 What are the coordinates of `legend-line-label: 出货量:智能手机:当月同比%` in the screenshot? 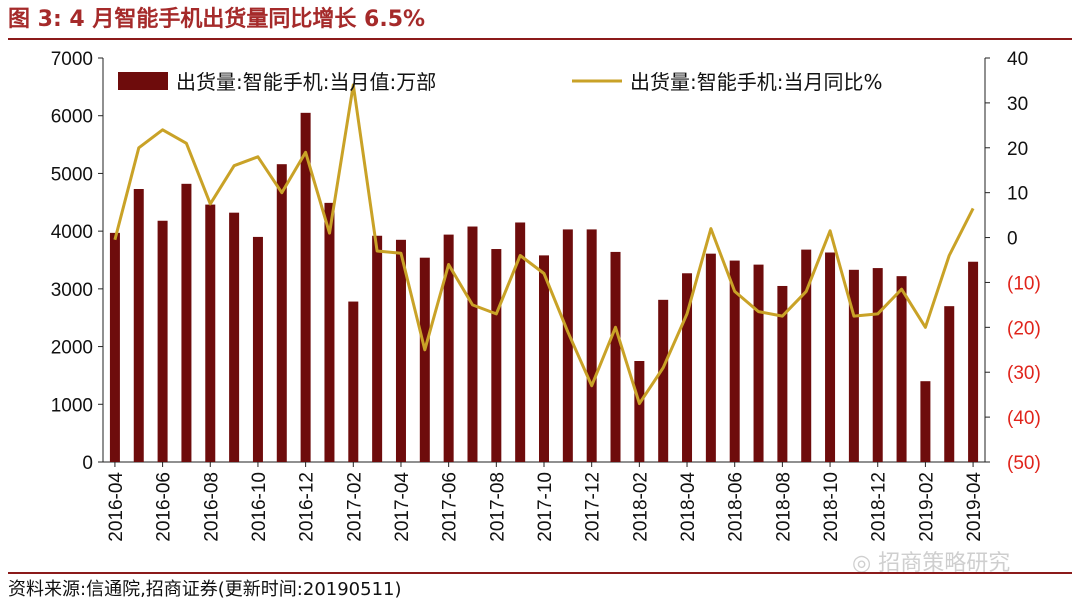 It's located at (756, 82).